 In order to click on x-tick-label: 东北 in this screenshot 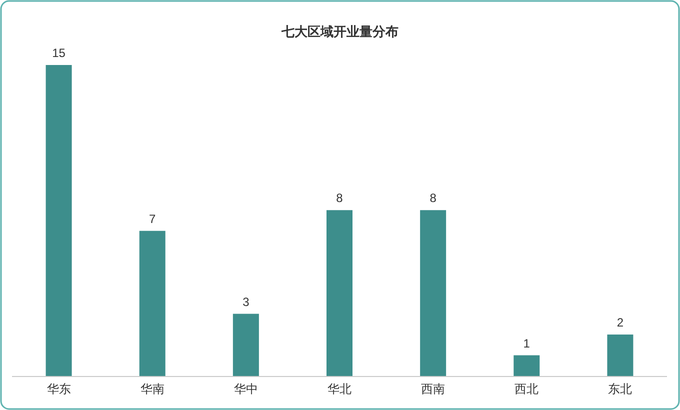, I will do `click(620, 389)`.